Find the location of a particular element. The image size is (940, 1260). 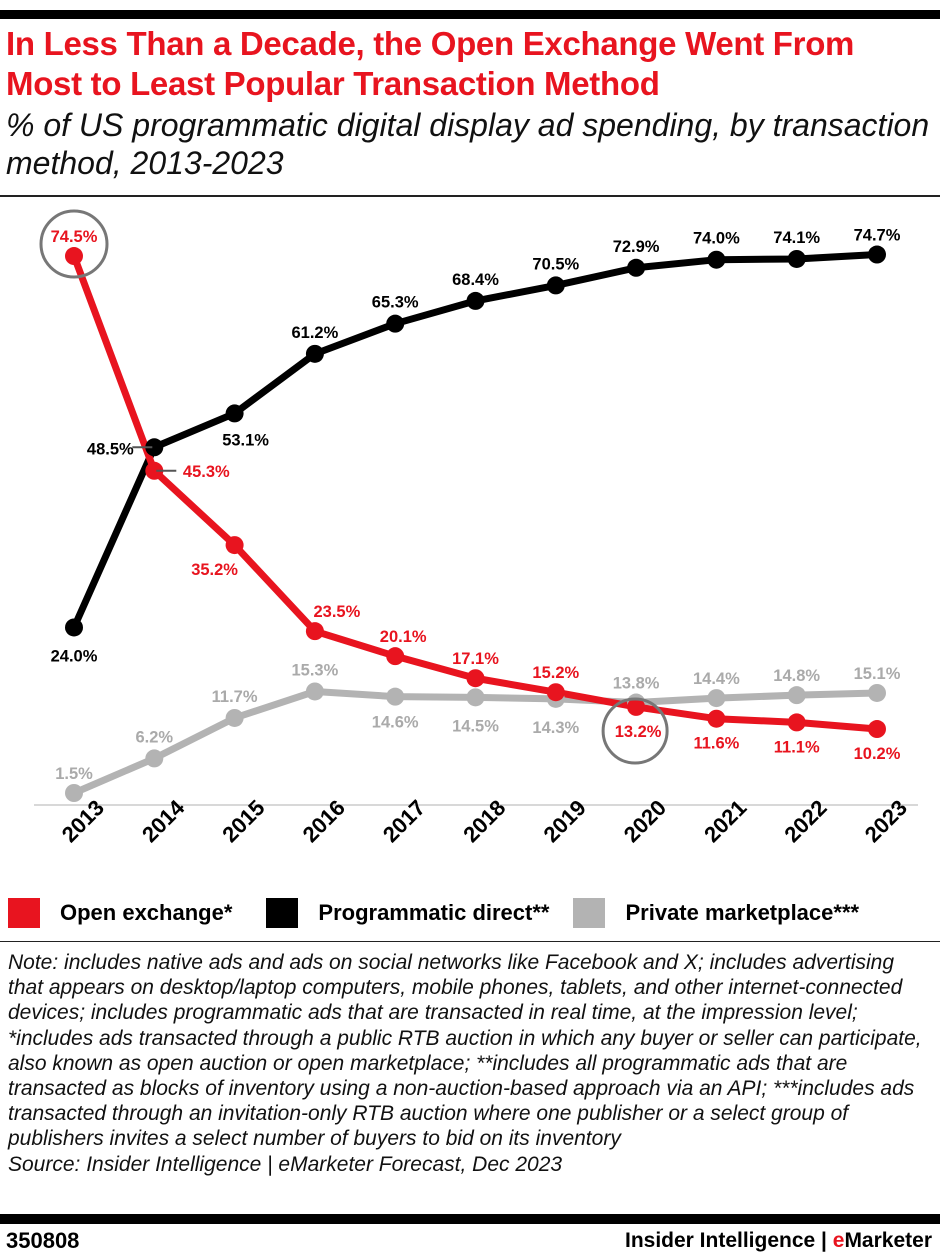

data-label: 74.5% is located at coordinates (74, 237).